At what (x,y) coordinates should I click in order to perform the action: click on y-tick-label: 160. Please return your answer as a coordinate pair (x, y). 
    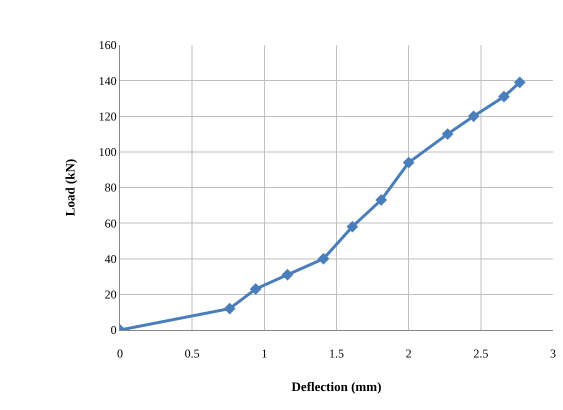
    Looking at the image, I should click on (107, 45).